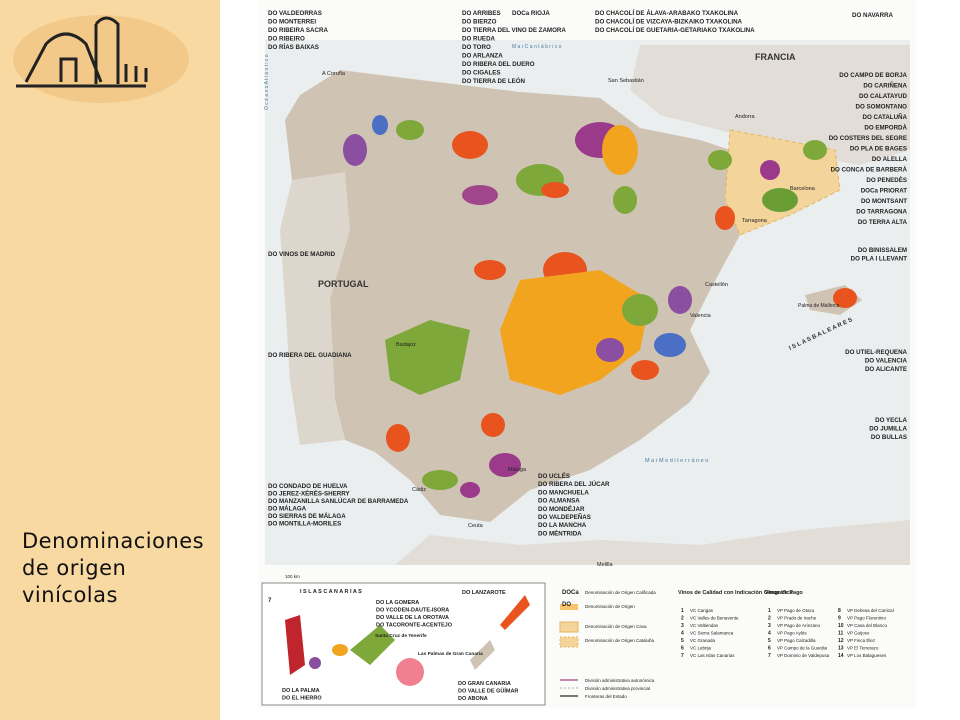 The image size is (960, 720). What do you see at coordinates (566, 605) in the screenshot?
I see `legend-code: DO` at bounding box center [566, 605].